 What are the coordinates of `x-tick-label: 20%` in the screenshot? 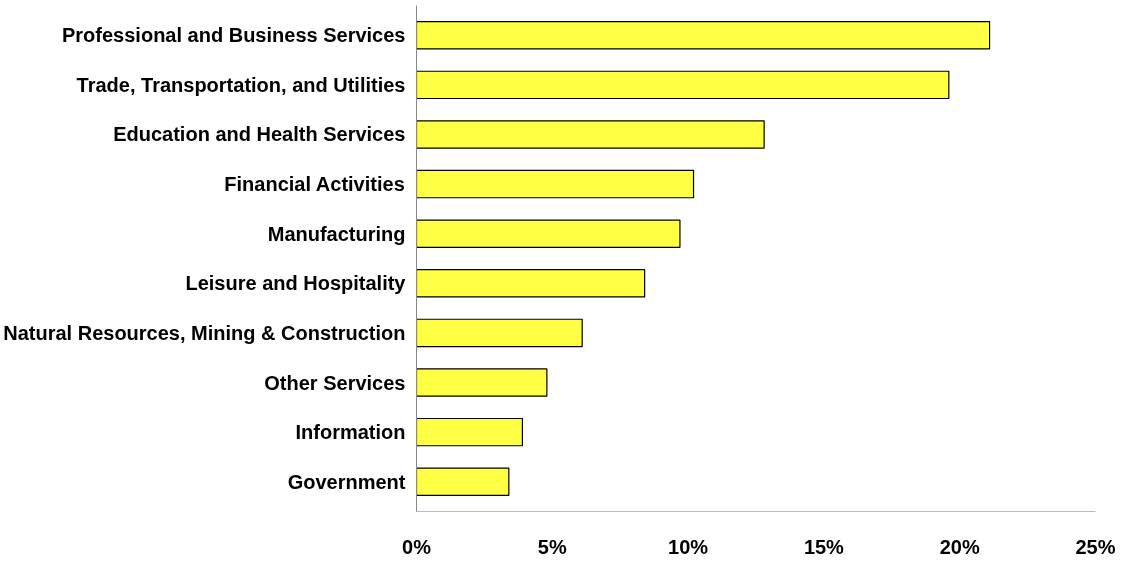 It's located at (959, 546).